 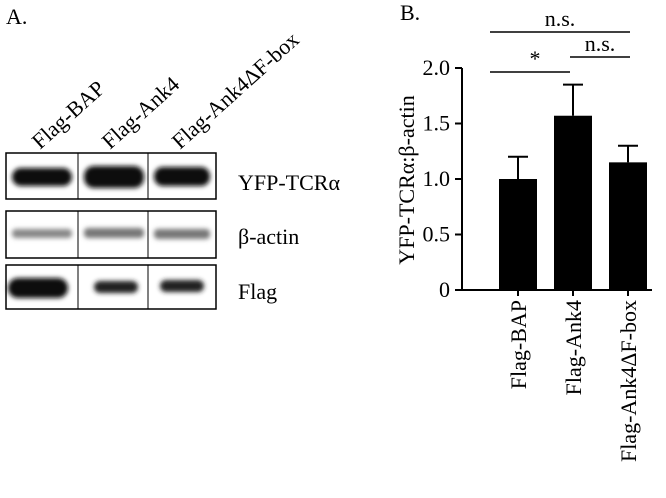 I want to click on panel-a-label: A., so click(x=16, y=16).